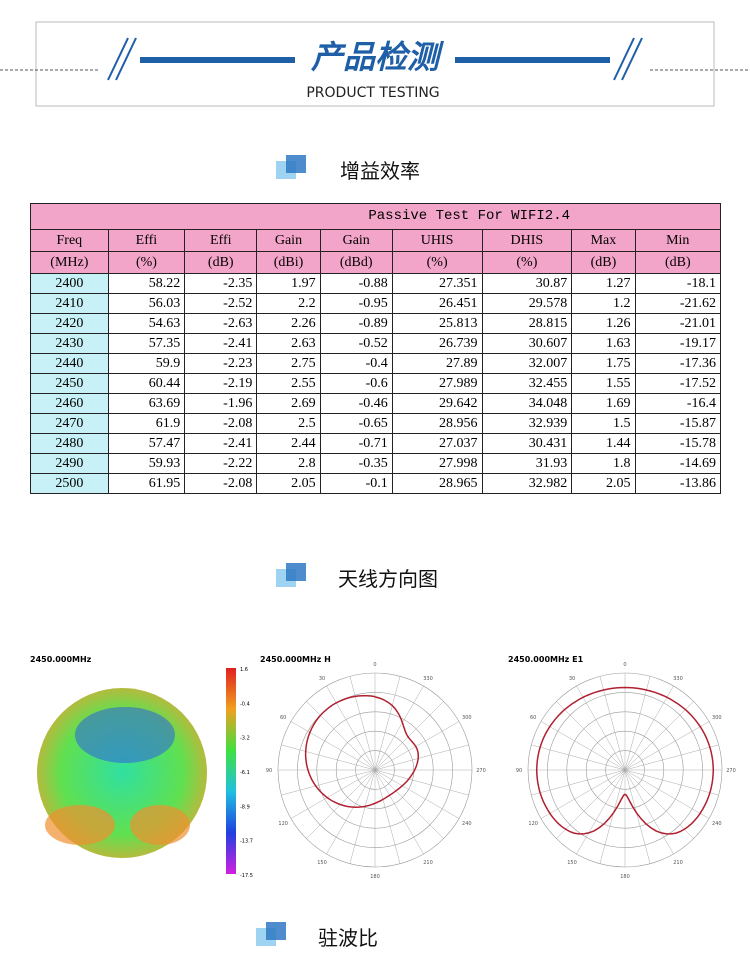 This screenshot has width=750, height=969. Describe the element at coordinates (428, 679) in the screenshot. I see `angle-label: 330` at that location.